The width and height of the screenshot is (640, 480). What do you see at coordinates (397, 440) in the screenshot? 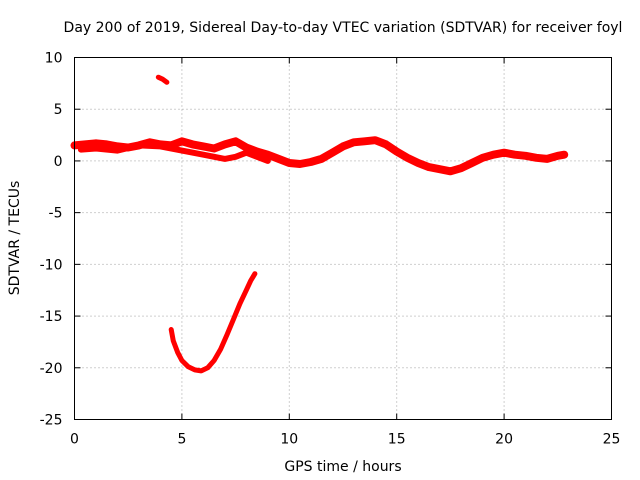
I see `x-tick-label: 15` at bounding box center [397, 440].